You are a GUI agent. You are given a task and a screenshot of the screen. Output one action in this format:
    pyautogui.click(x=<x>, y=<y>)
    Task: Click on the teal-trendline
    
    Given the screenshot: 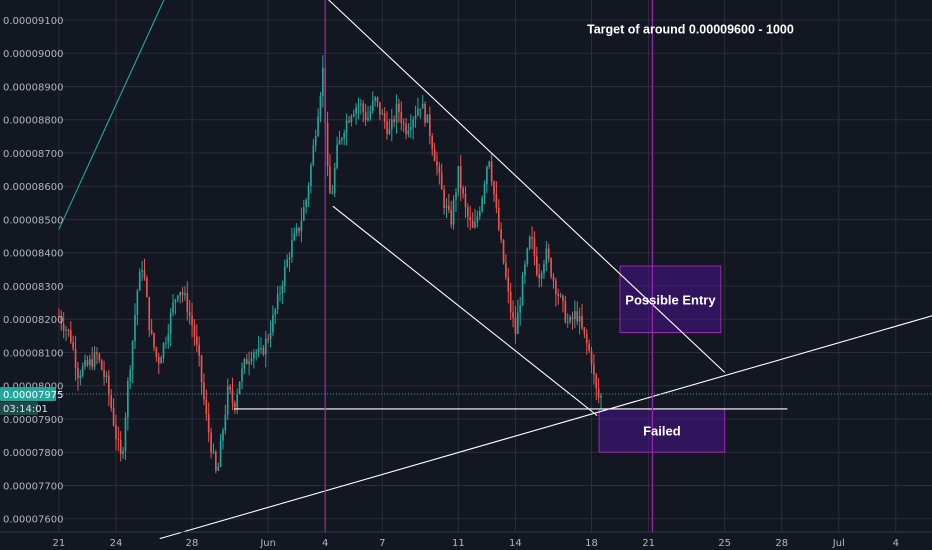 What is the action you would take?
    pyautogui.click(x=111, y=115)
    